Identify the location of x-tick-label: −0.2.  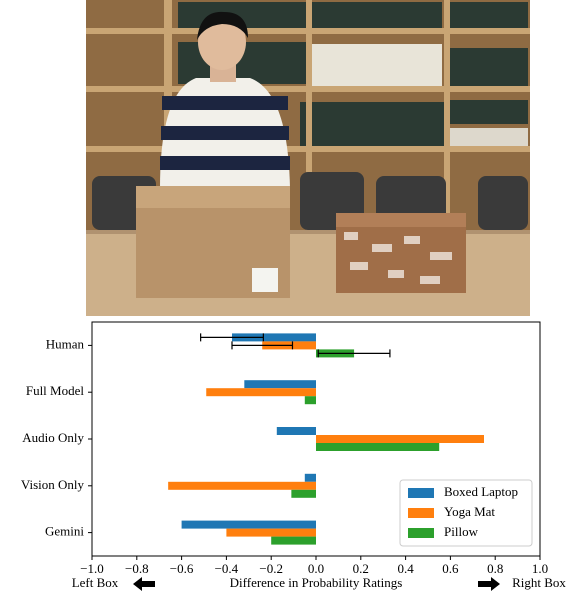
(271, 568).